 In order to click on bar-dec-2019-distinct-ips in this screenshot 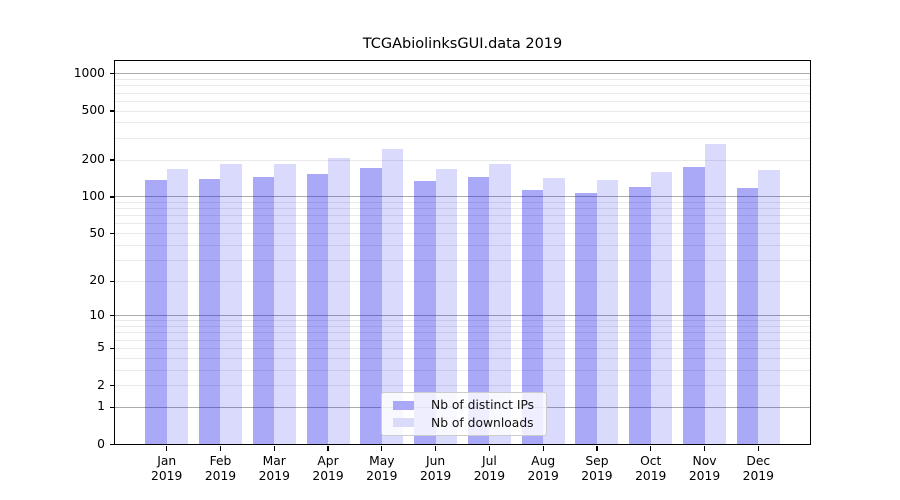, I will do `click(747, 316)`.